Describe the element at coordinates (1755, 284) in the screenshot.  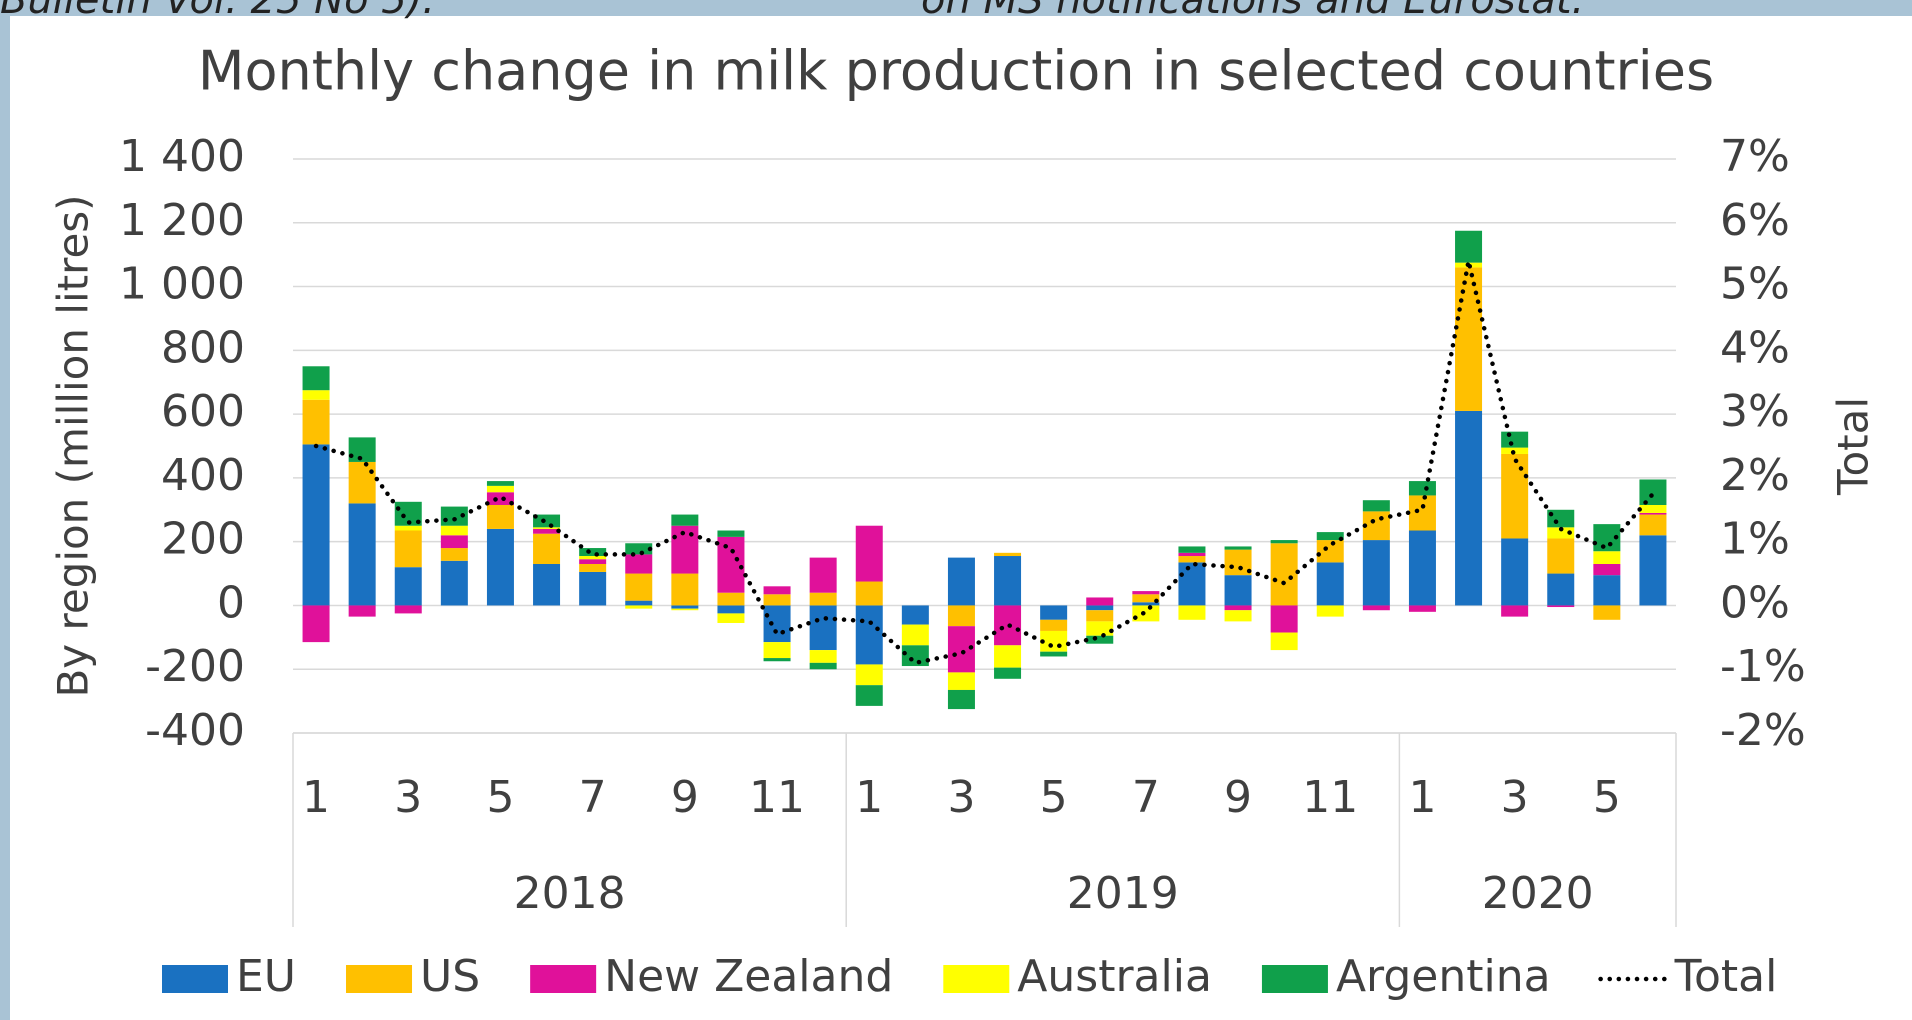
I see `y2-tick-label: 5%` at that location.